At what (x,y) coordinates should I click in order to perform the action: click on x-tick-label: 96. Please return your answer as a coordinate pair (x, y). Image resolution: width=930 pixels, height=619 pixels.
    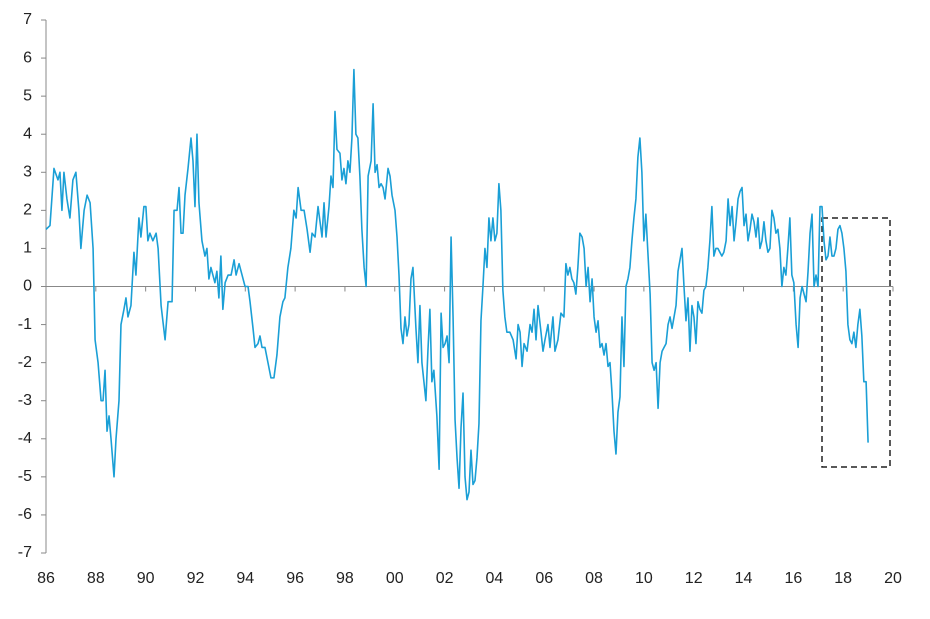
    Looking at the image, I should click on (295, 578).